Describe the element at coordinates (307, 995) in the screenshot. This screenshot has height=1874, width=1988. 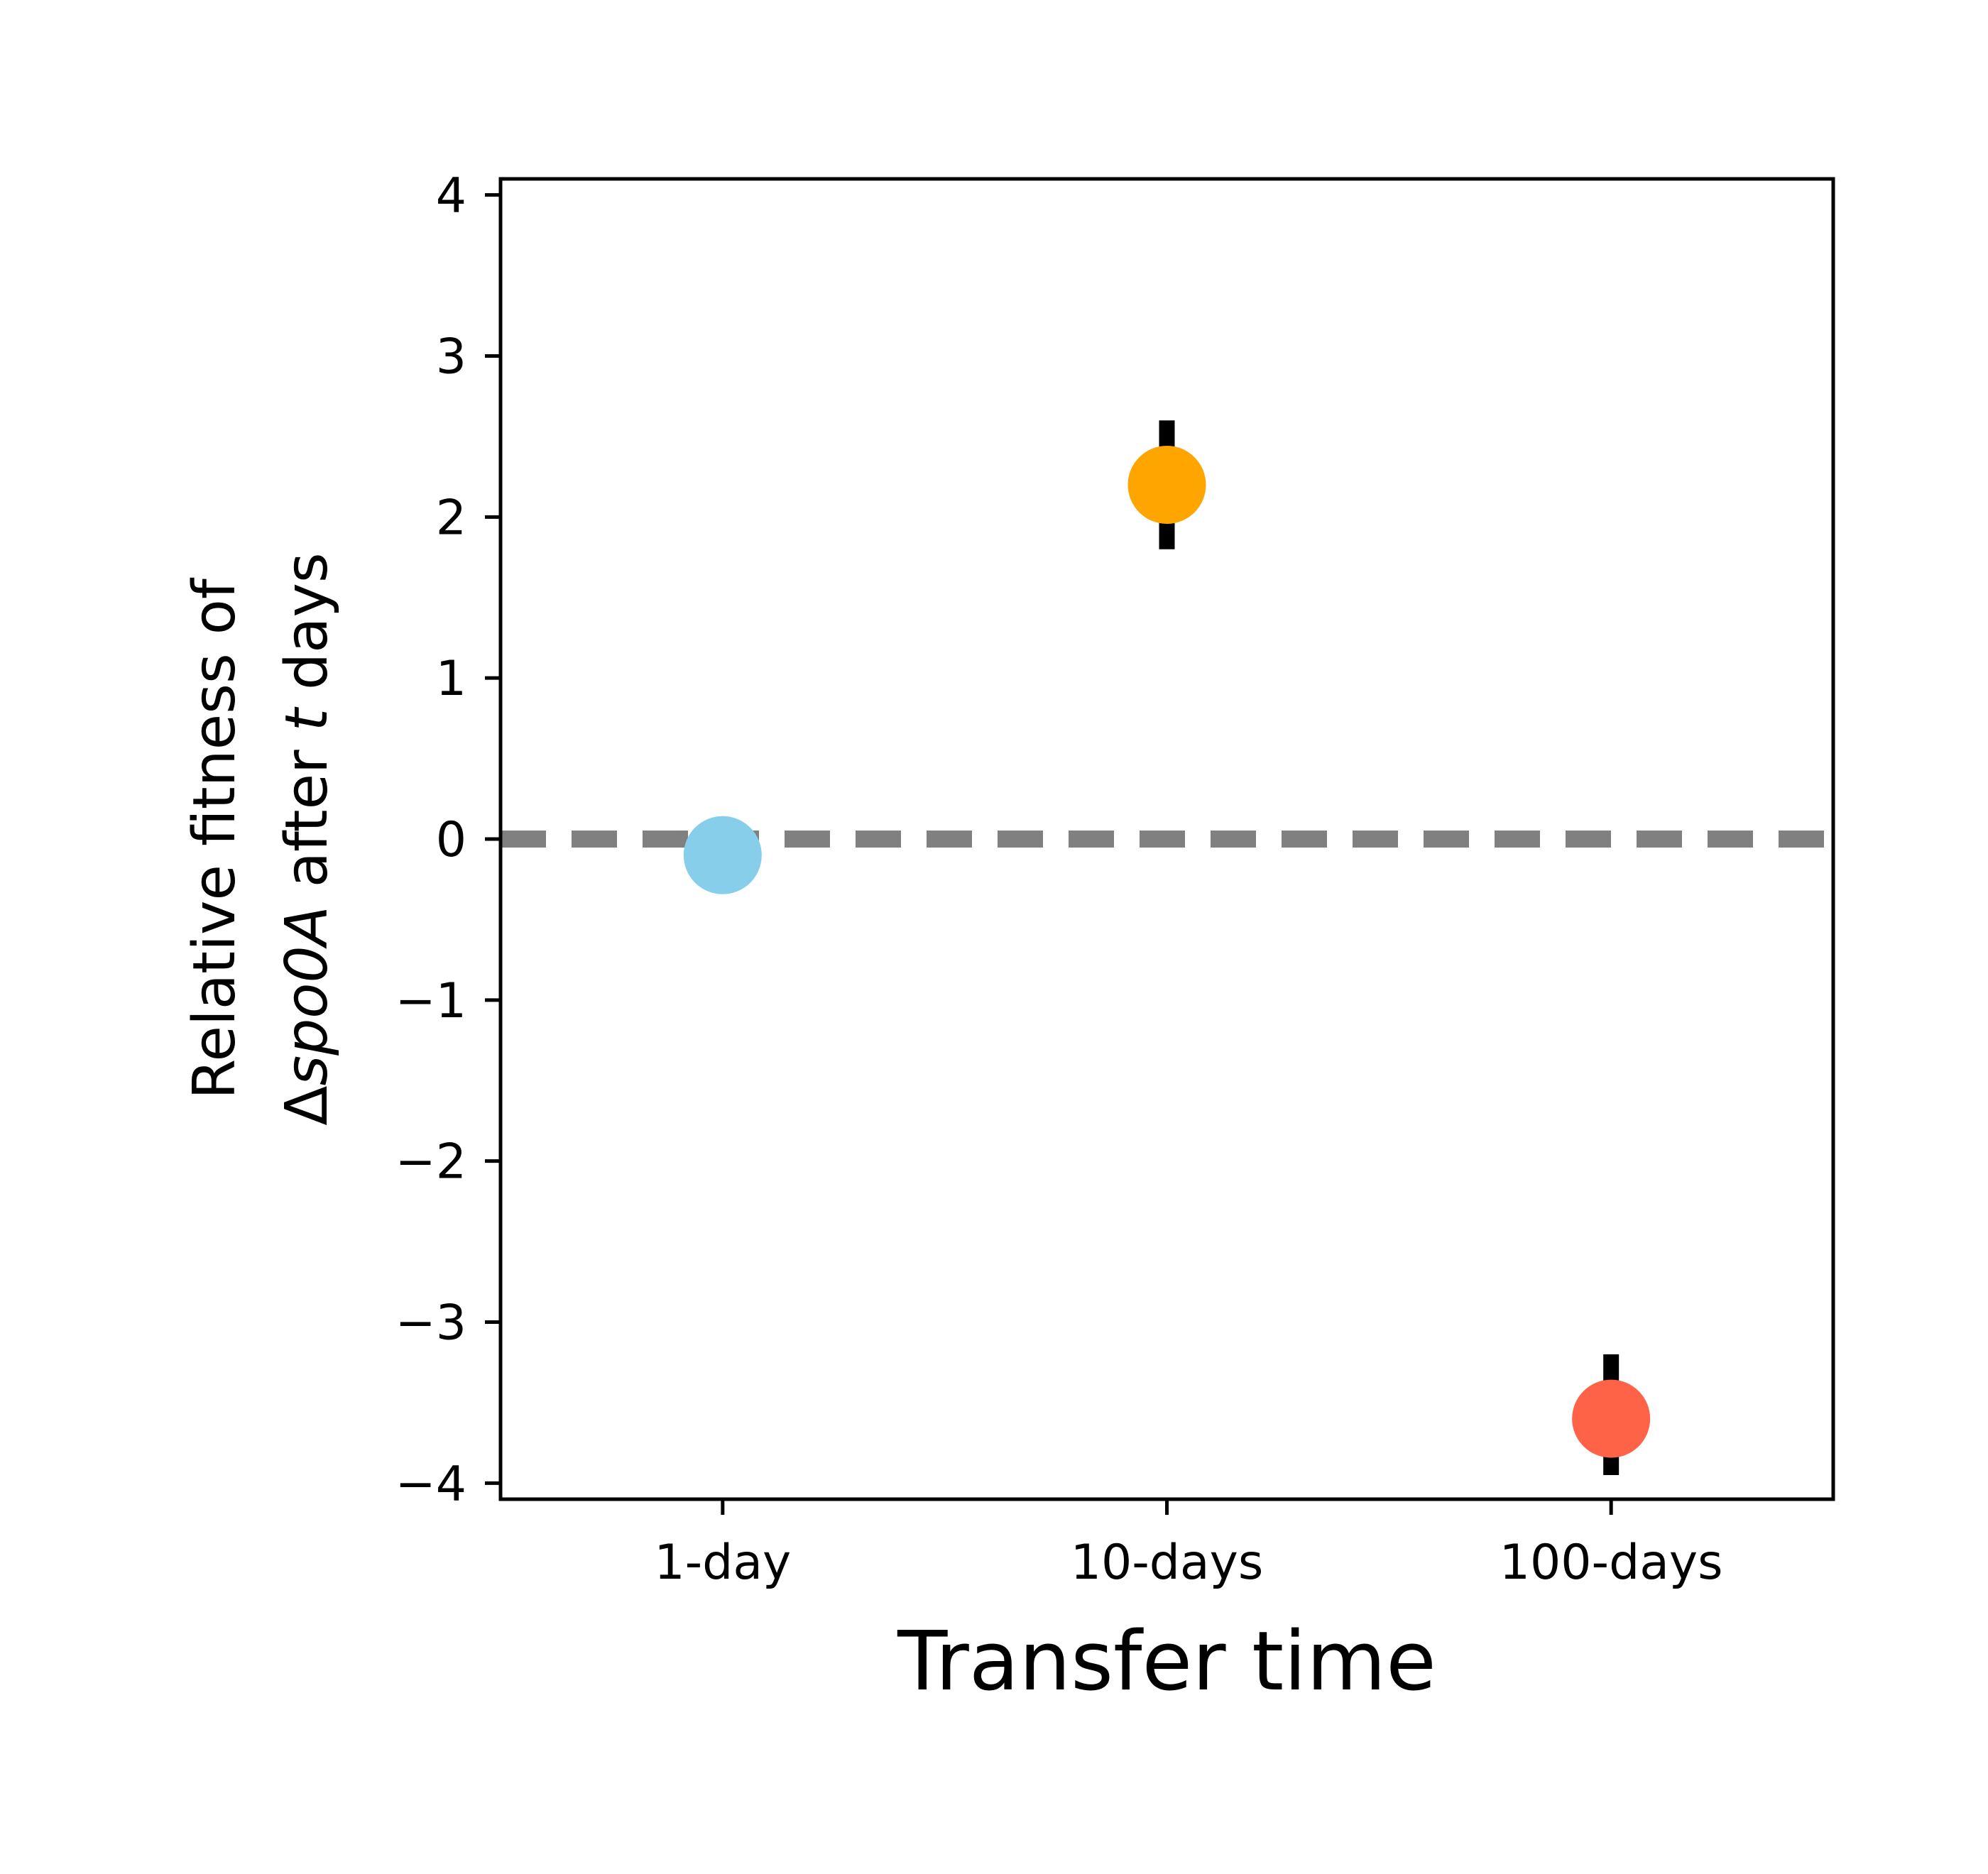
I see `y-axis-title-gene: spo0A` at that location.